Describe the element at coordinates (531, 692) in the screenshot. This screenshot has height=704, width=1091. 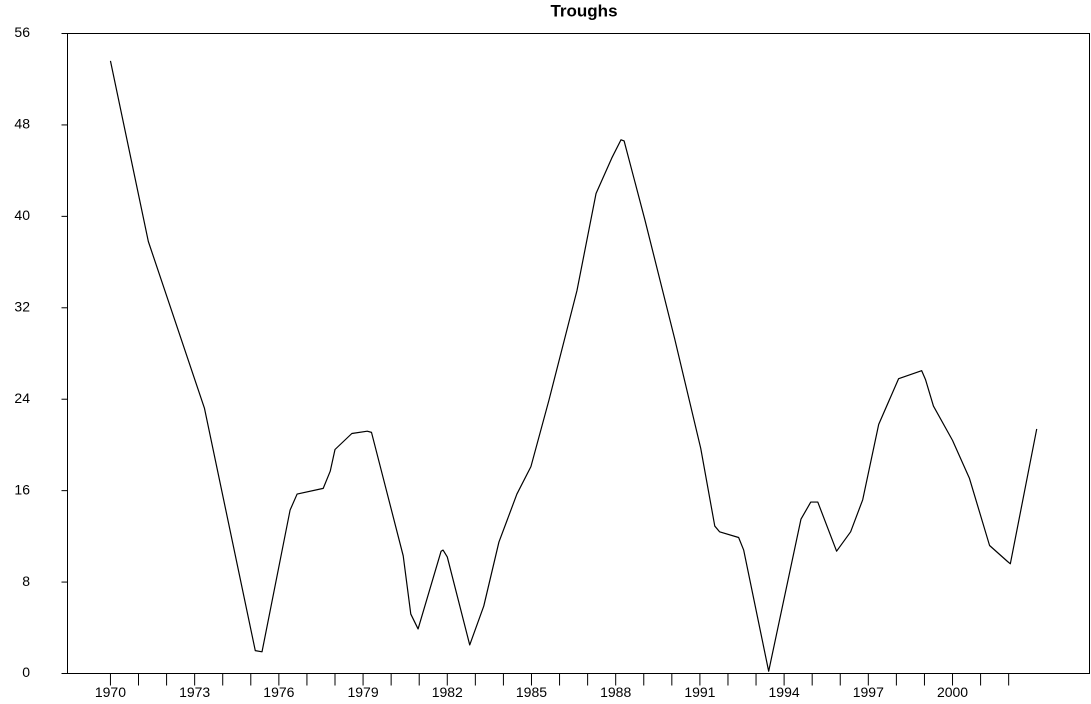
I see `x-tick-label: 1985` at that location.